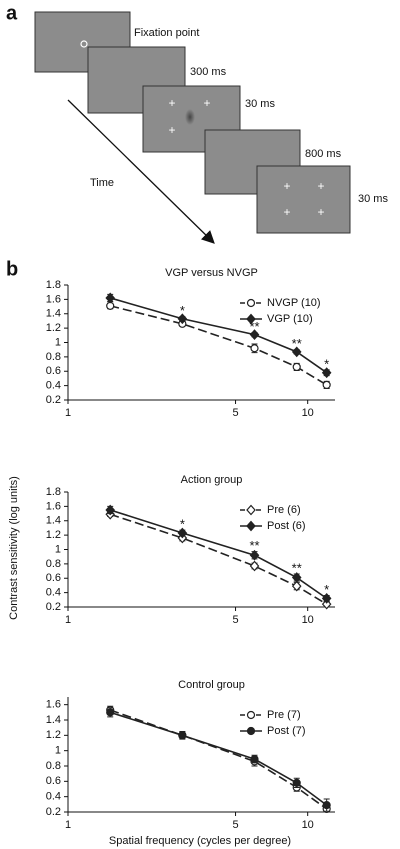  What do you see at coordinates (211, 685) in the screenshot?
I see `chart-title: Control group` at bounding box center [211, 685].